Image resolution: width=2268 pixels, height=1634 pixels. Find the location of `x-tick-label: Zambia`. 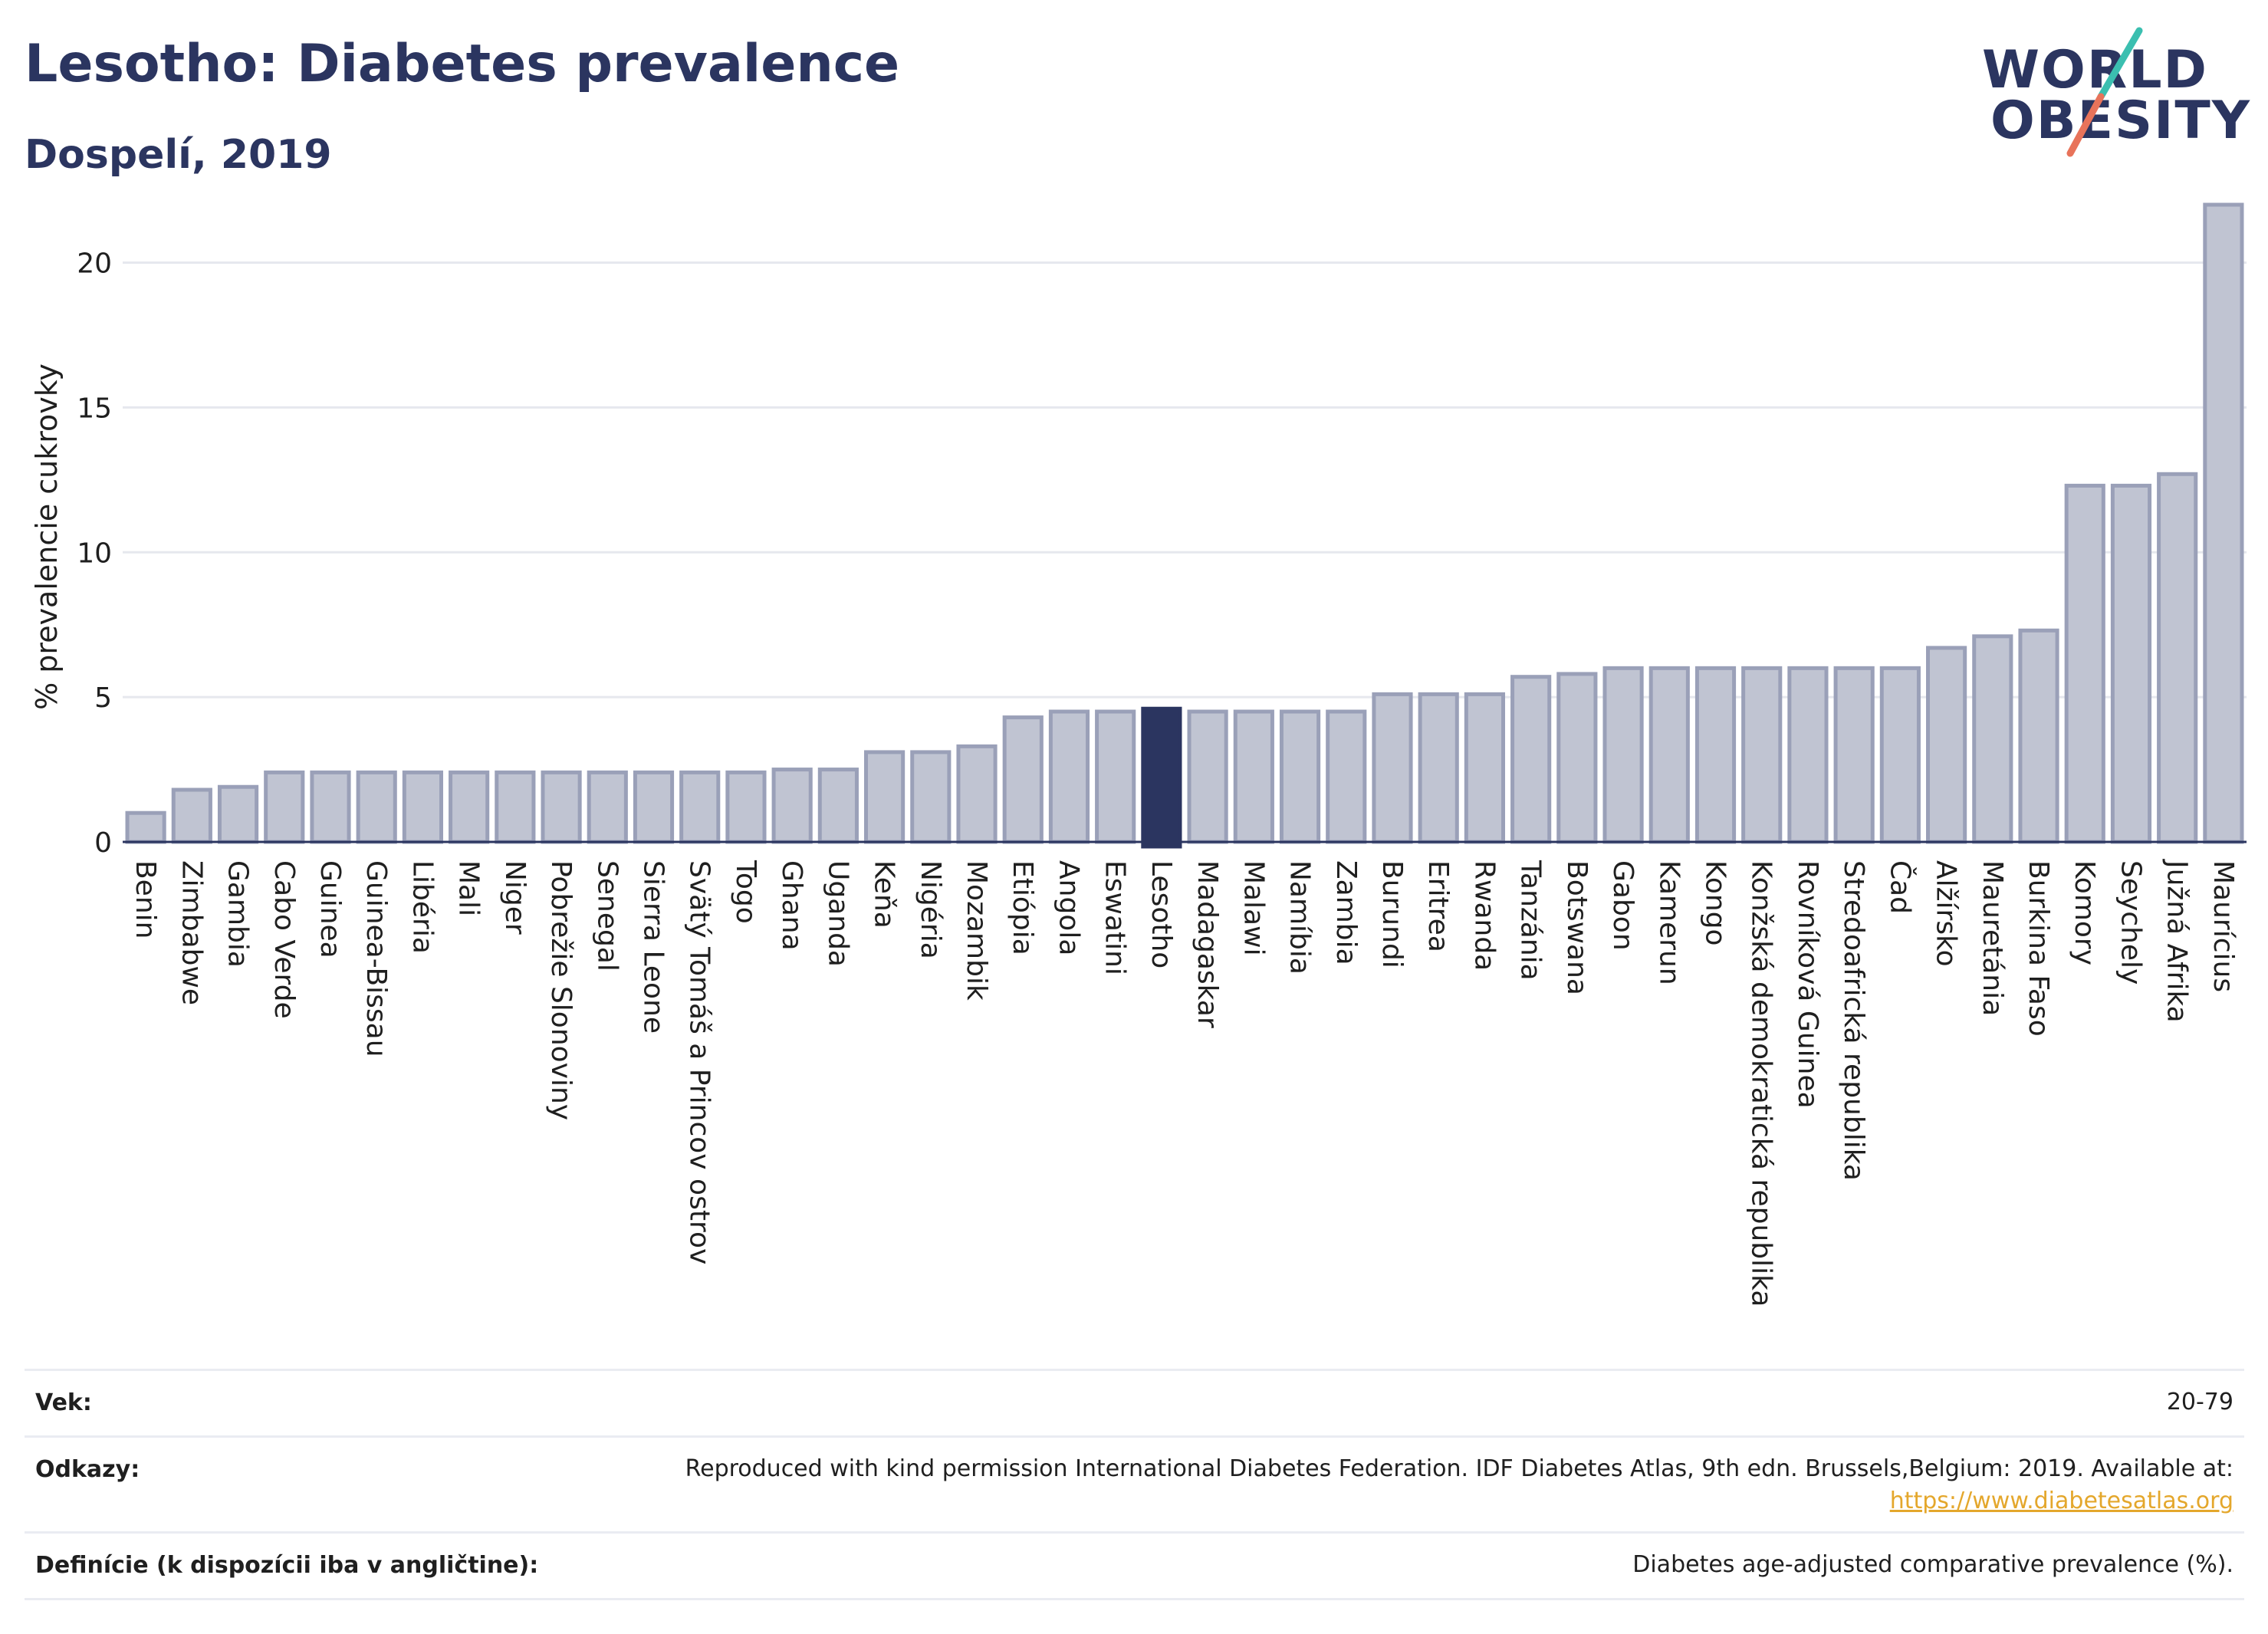

x-tick-label: Zambia is located at coordinates (1346, 913).